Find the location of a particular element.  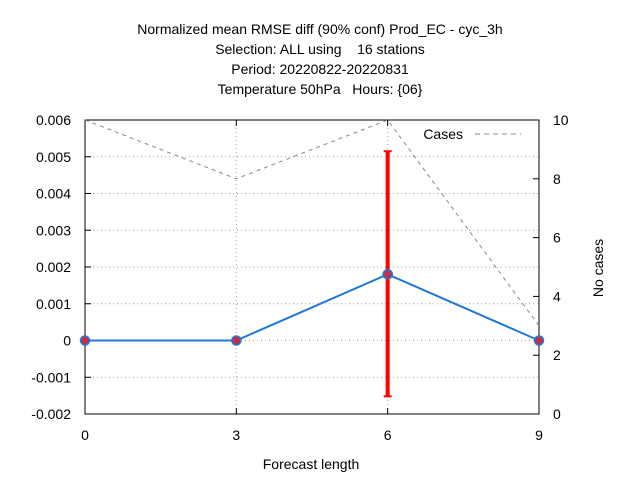

y-tick-label: 0 is located at coordinates (67, 341).